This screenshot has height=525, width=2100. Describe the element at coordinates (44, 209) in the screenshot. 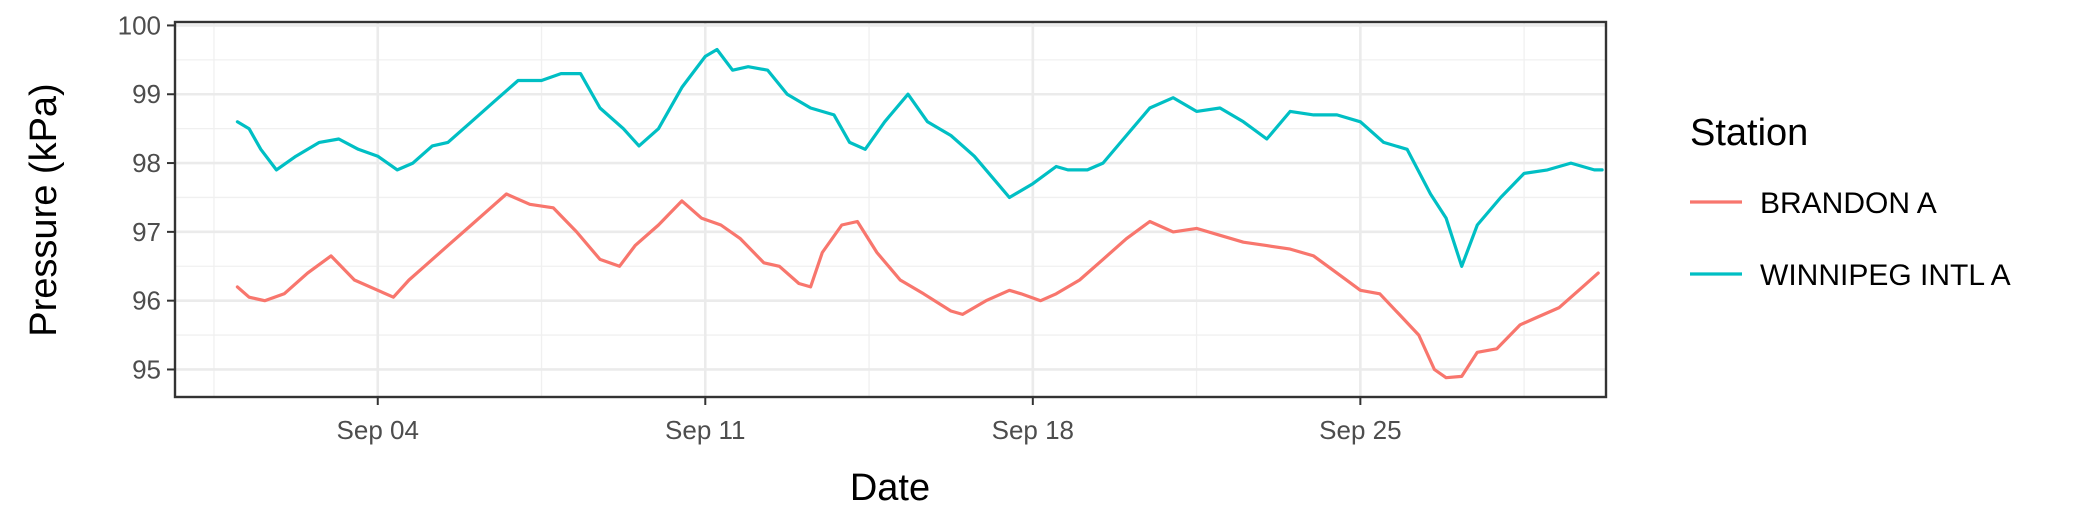

I see `y-axis-title: Pressure (kPa)` at that location.